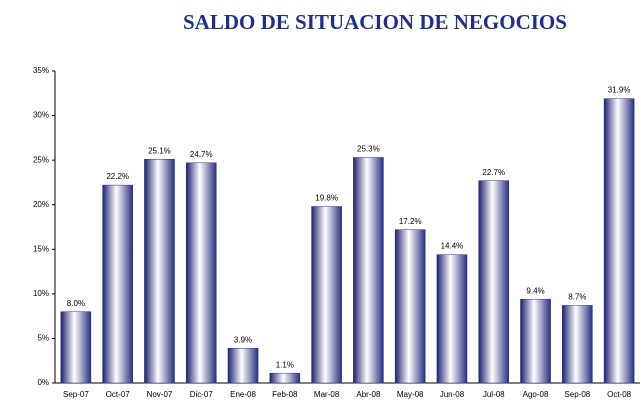 Image resolution: width=641 pixels, height=401 pixels. What do you see at coordinates (41, 248) in the screenshot?
I see `y-tick-label: 15%` at bounding box center [41, 248].